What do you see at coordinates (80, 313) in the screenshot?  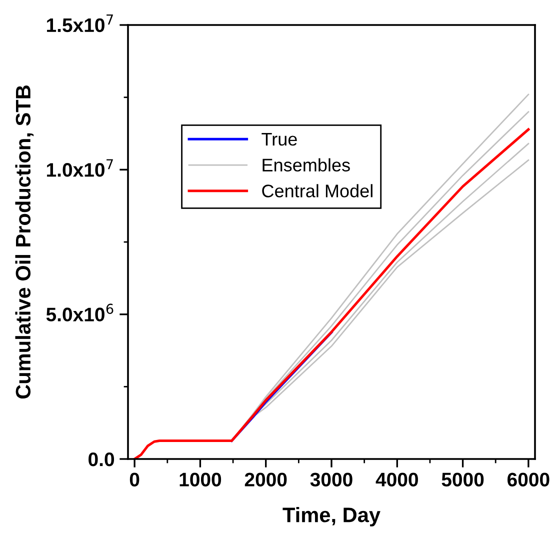 I see `y-tick-label: 5.0x10$^{6}$` at bounding box center [80, 313].